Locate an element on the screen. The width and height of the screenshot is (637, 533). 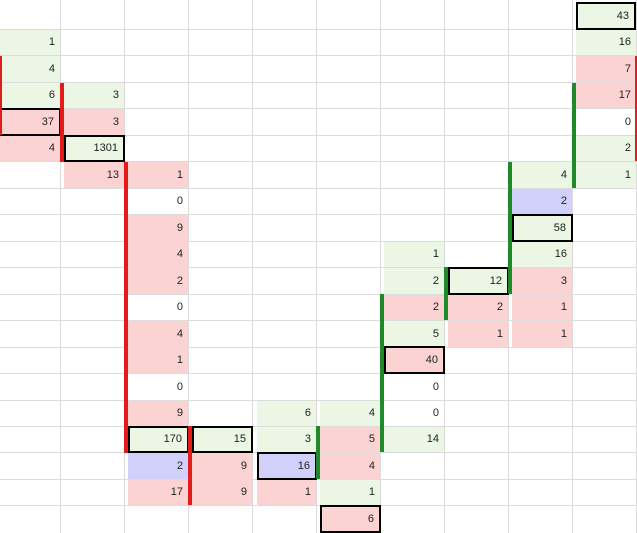
cell-highlighted: 37 is located at coordinates (30, 122).